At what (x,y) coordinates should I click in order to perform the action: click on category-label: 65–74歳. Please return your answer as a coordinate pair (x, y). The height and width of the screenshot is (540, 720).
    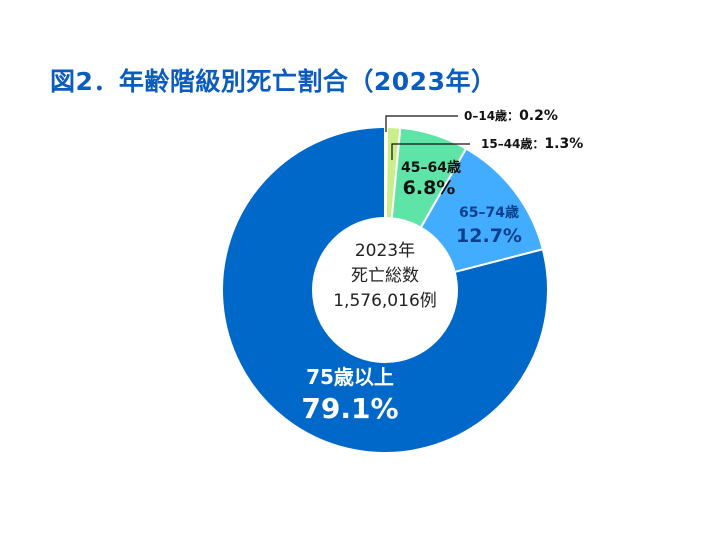
    Looking at the image, I should click on (489, 212).